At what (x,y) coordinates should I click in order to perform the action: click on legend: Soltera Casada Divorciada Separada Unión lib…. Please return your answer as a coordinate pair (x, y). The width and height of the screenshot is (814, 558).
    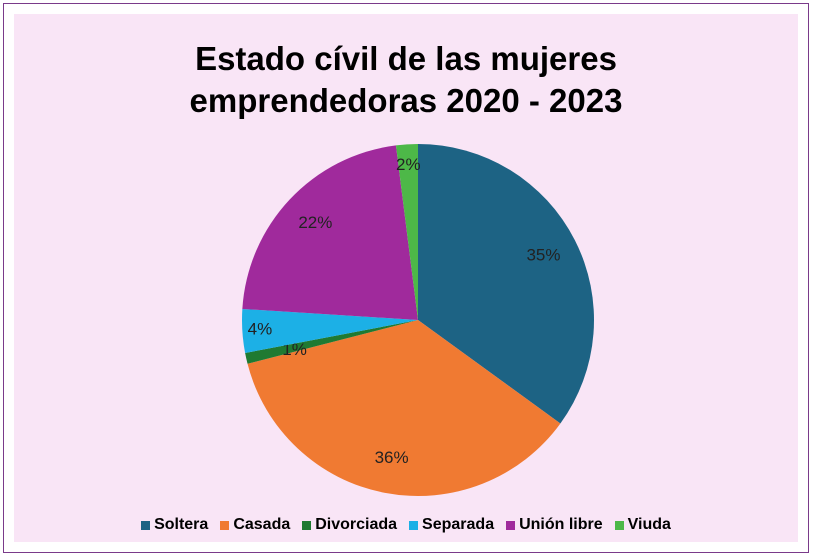
    Looking at the image, I should click on (406, 525).